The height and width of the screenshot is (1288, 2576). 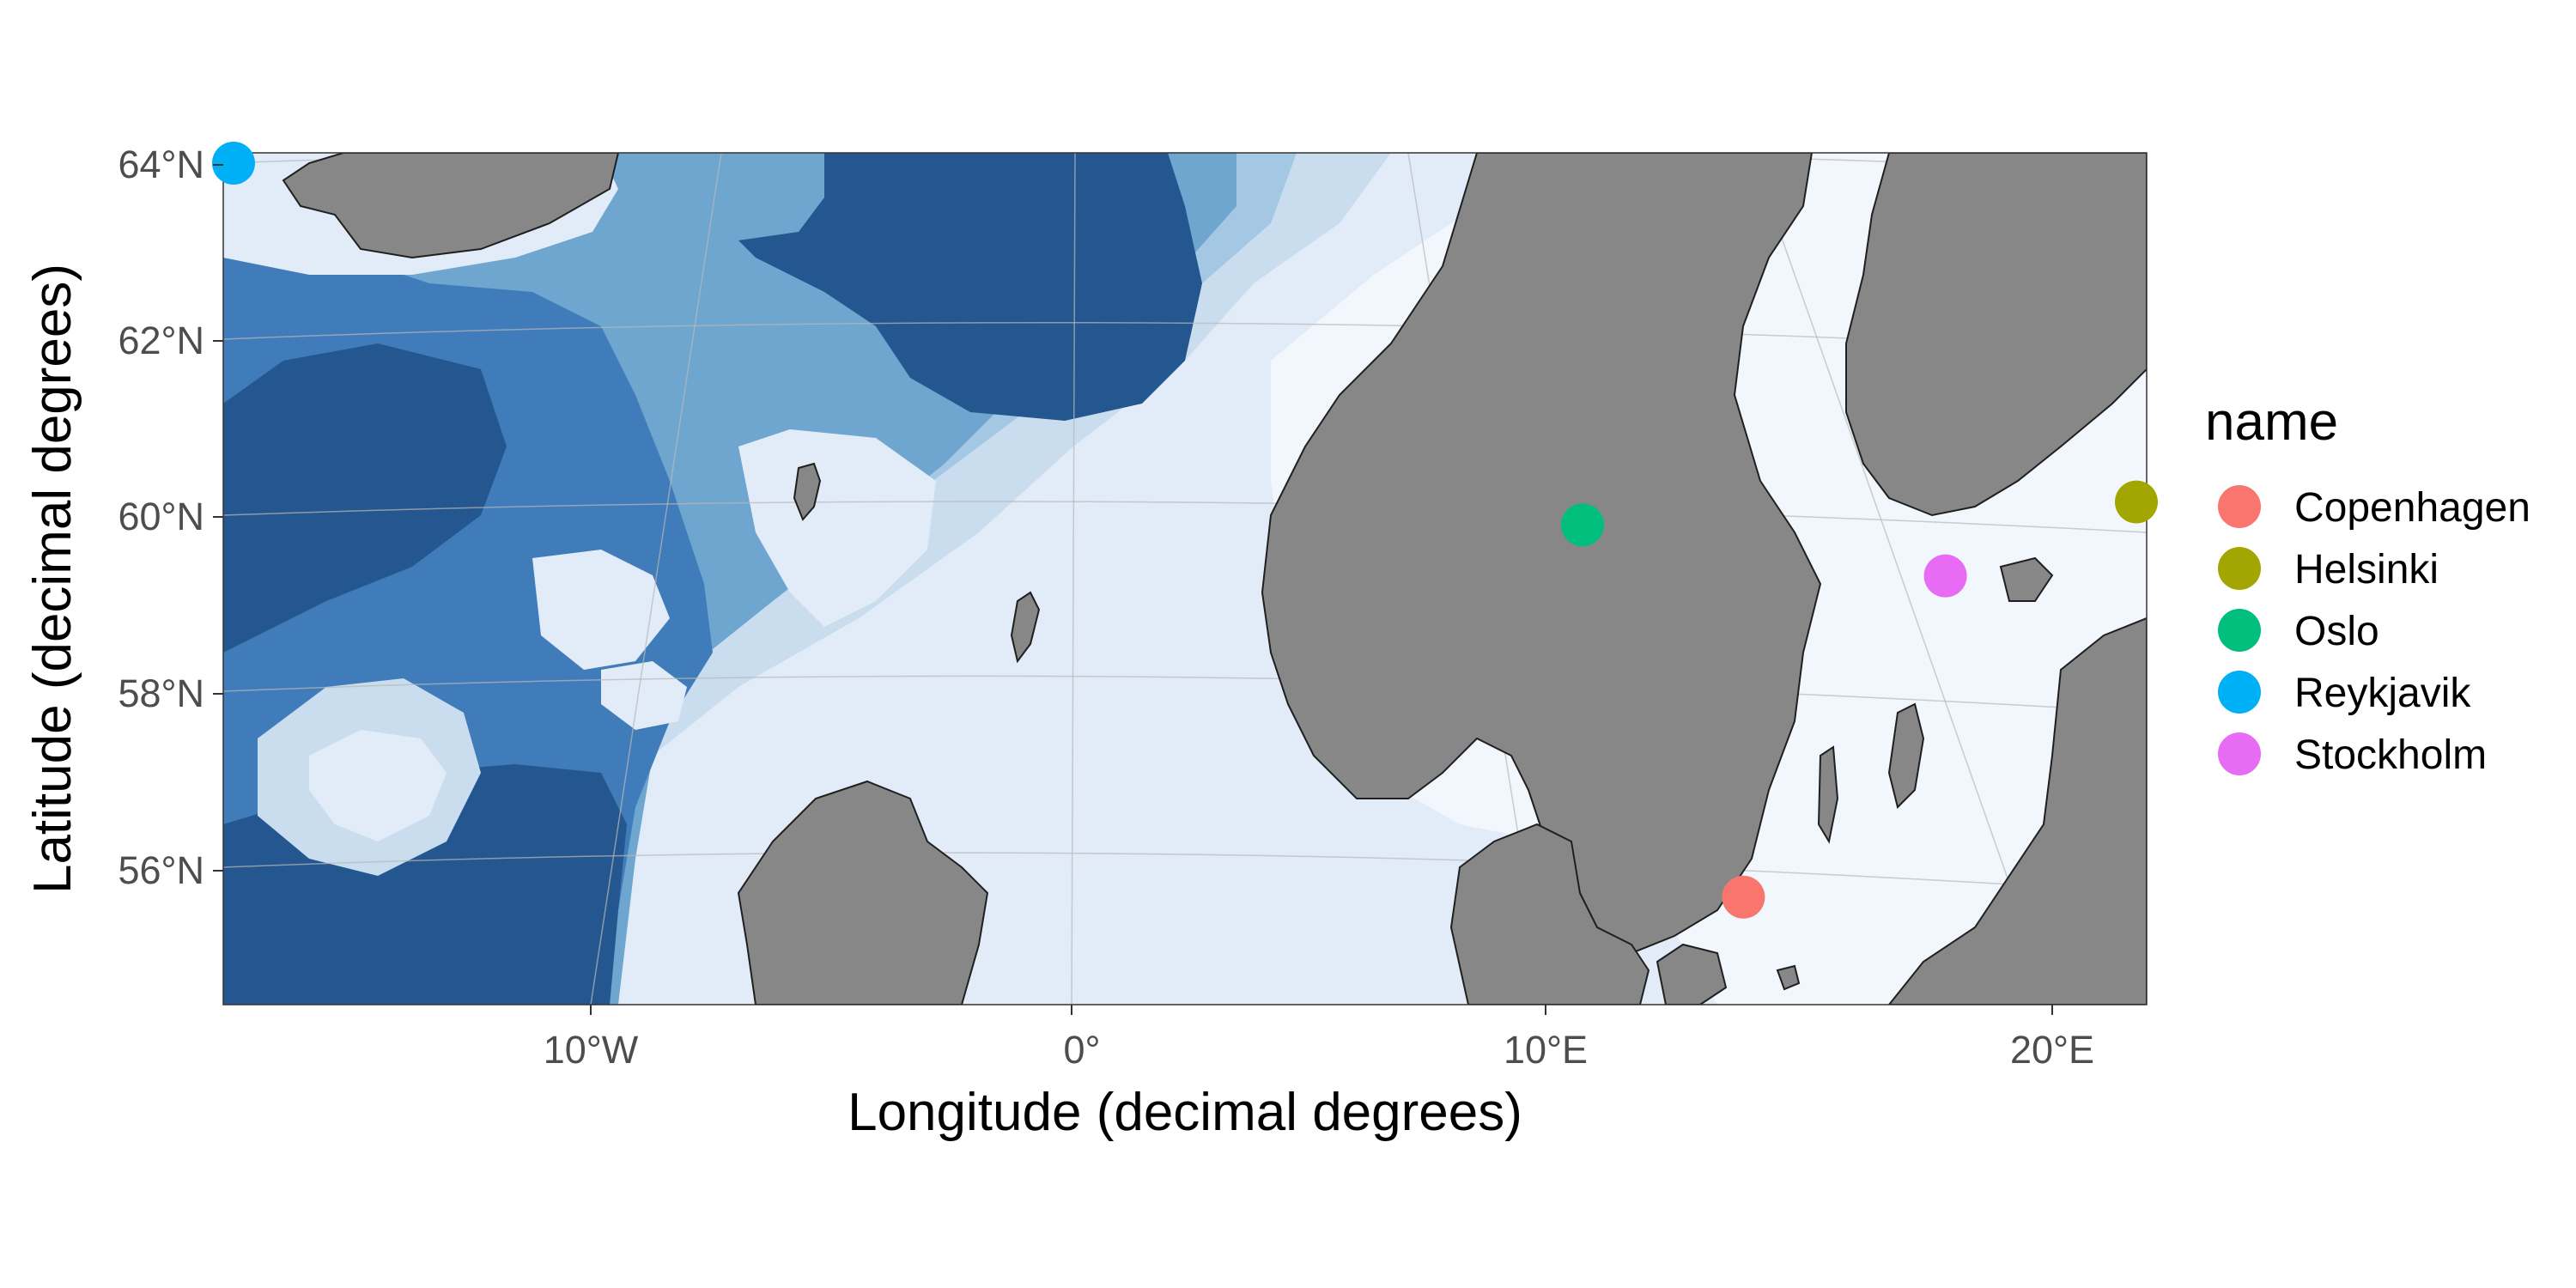 I want to click on x-axis-title: Longitude (decimal degrees), so click(x=1185, y=1112).